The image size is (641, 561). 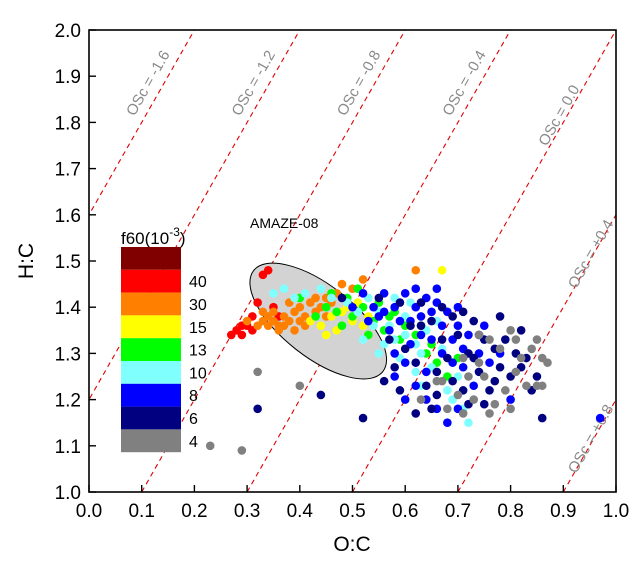 What do you see at coordinates (193, 396) in the screenshot?
I see `legend-label: 8` at bounding box center [193, 396].